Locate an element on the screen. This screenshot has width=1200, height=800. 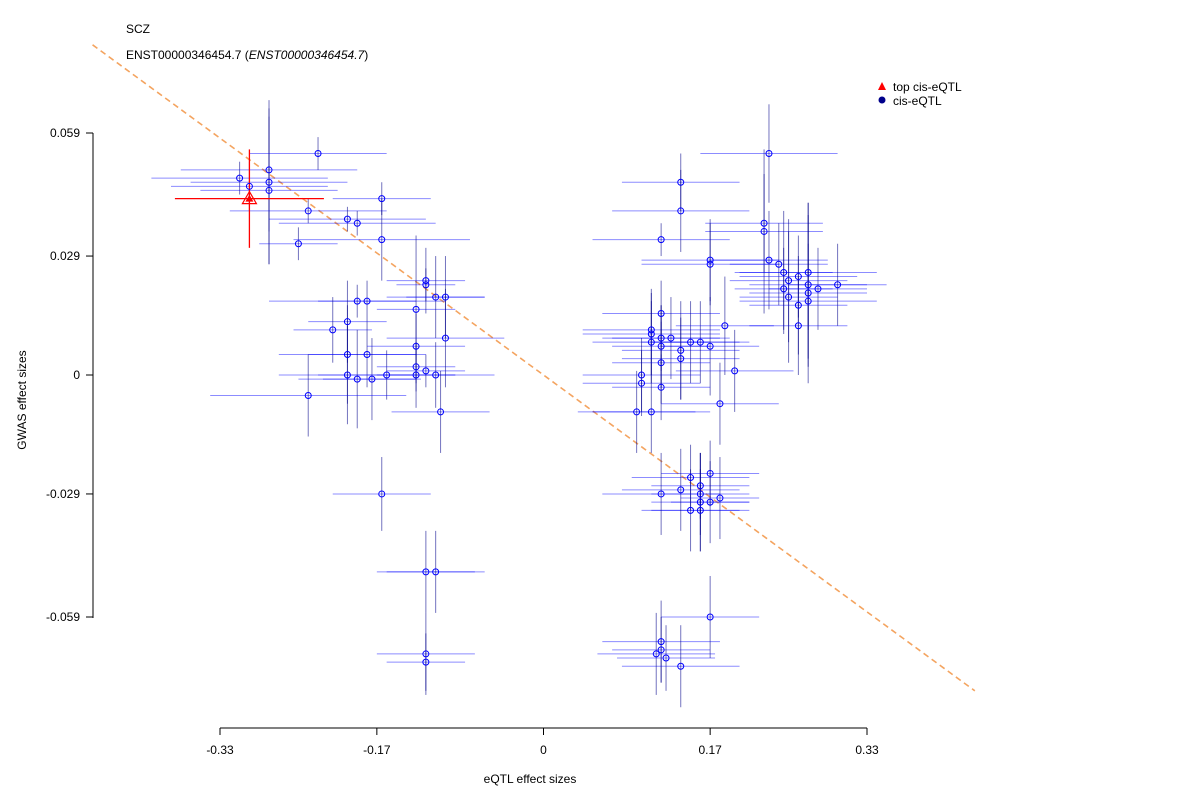
y-tick-label: 0 is located at coordinates (76, 375).